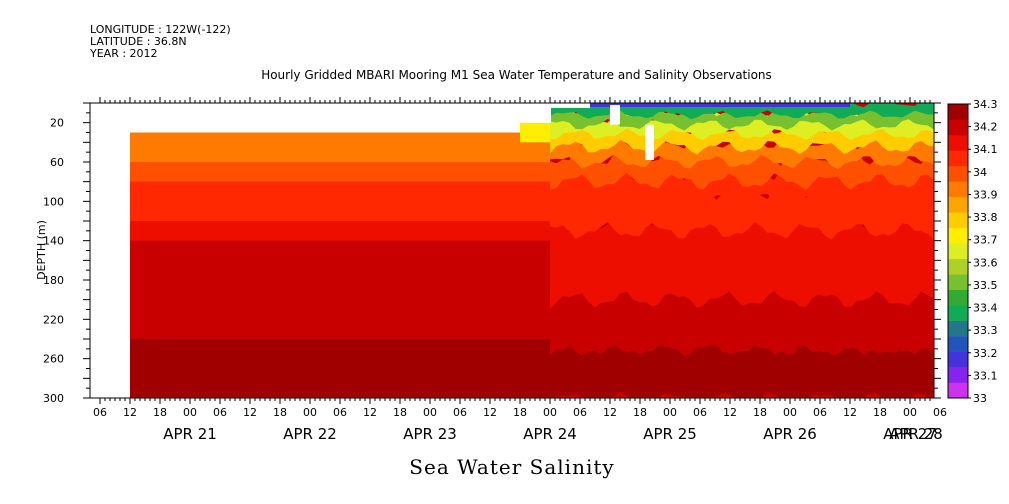  Describe the element at coordinates (980, 172) in the screenshot. I see `colorbar-label: 34` at that location.